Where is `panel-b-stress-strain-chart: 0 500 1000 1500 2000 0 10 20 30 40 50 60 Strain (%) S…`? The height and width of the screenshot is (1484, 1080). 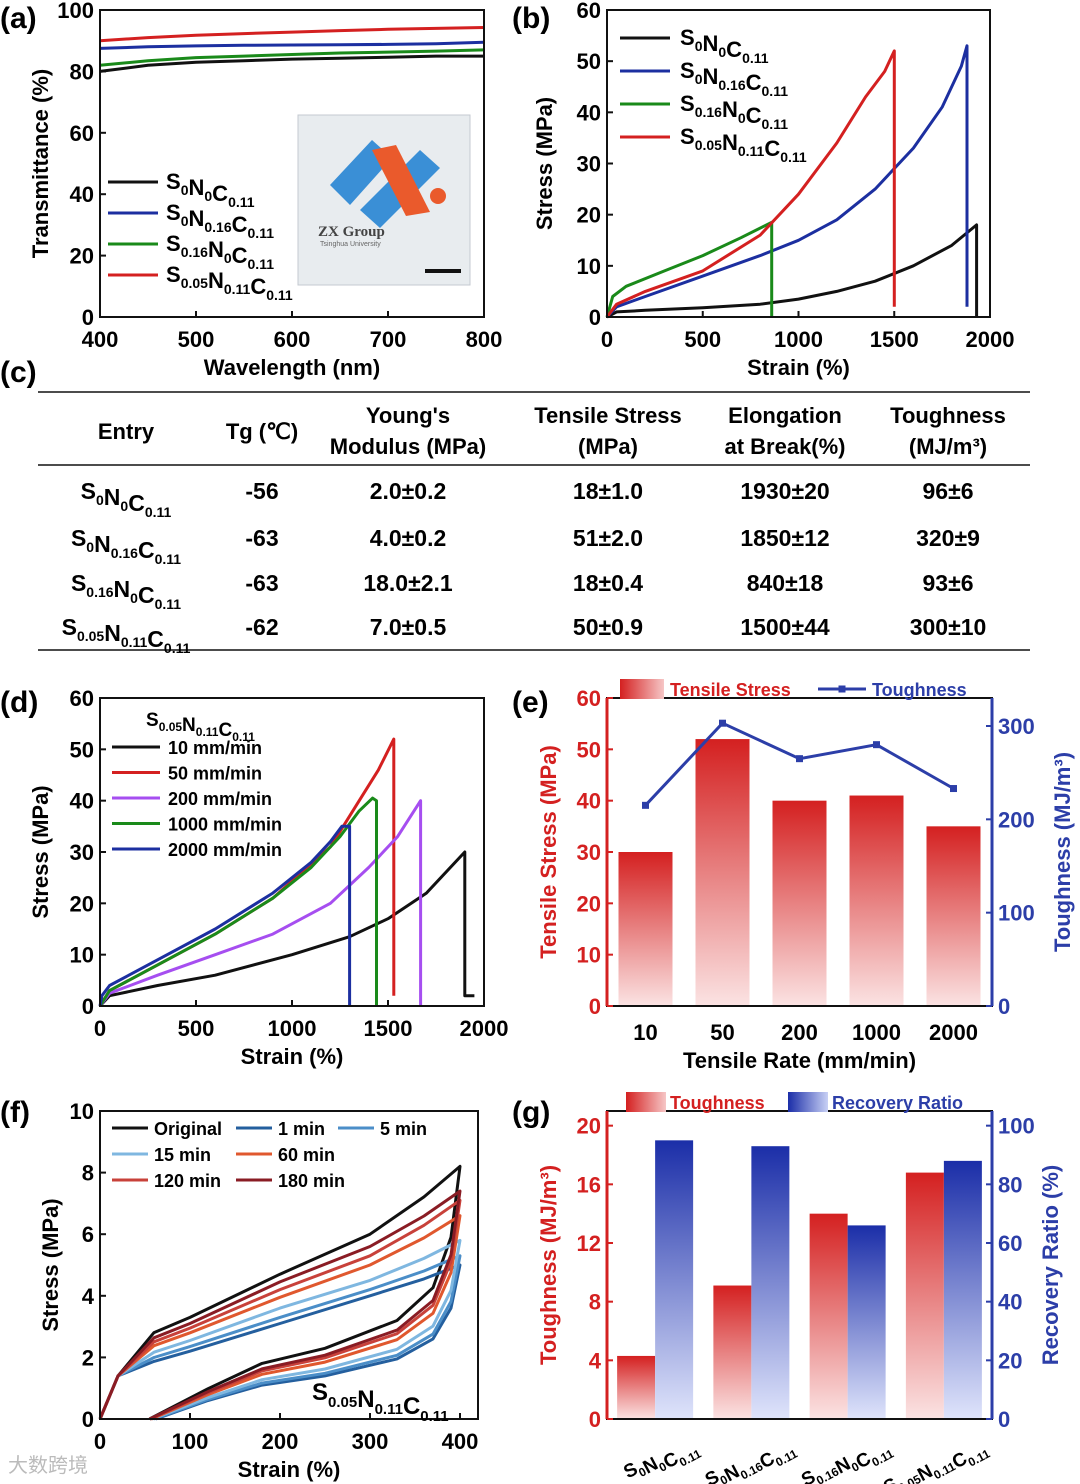 panel-b-stress-strain-chart: 0 500 1000 1500 2000 0 10 20 30 40 50 60 Strain (%) S… is located at coordinates (773, 190).